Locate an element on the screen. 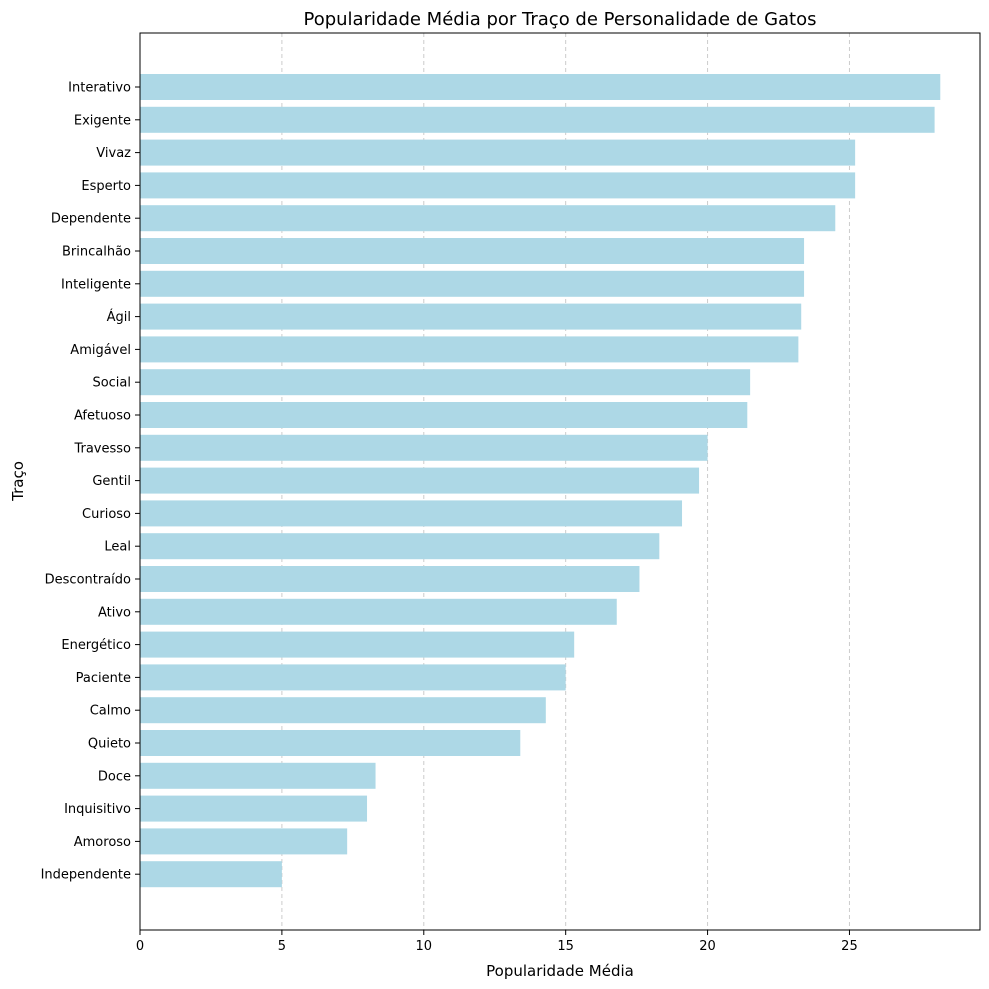  y-tick-label: Leal is located at coordinates (117, 547).